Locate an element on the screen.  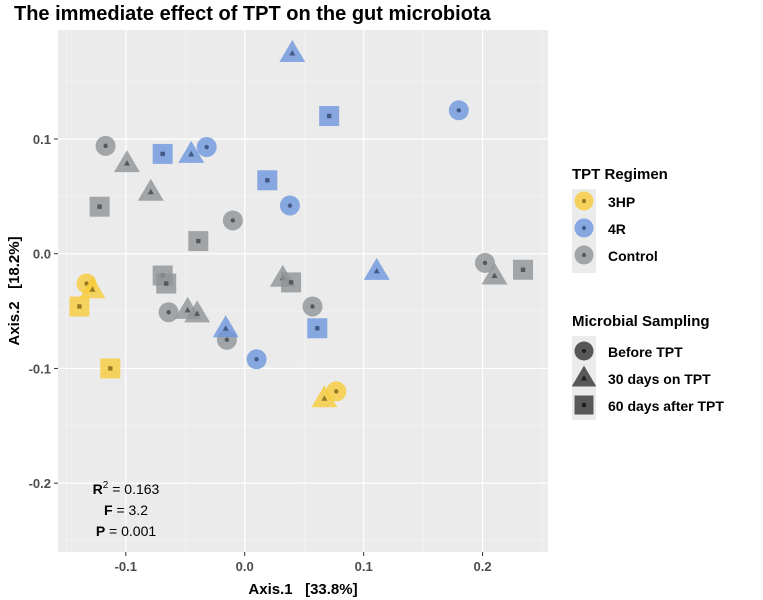
f-annotation: F = 3.2 is located at coordinates (126, 510).